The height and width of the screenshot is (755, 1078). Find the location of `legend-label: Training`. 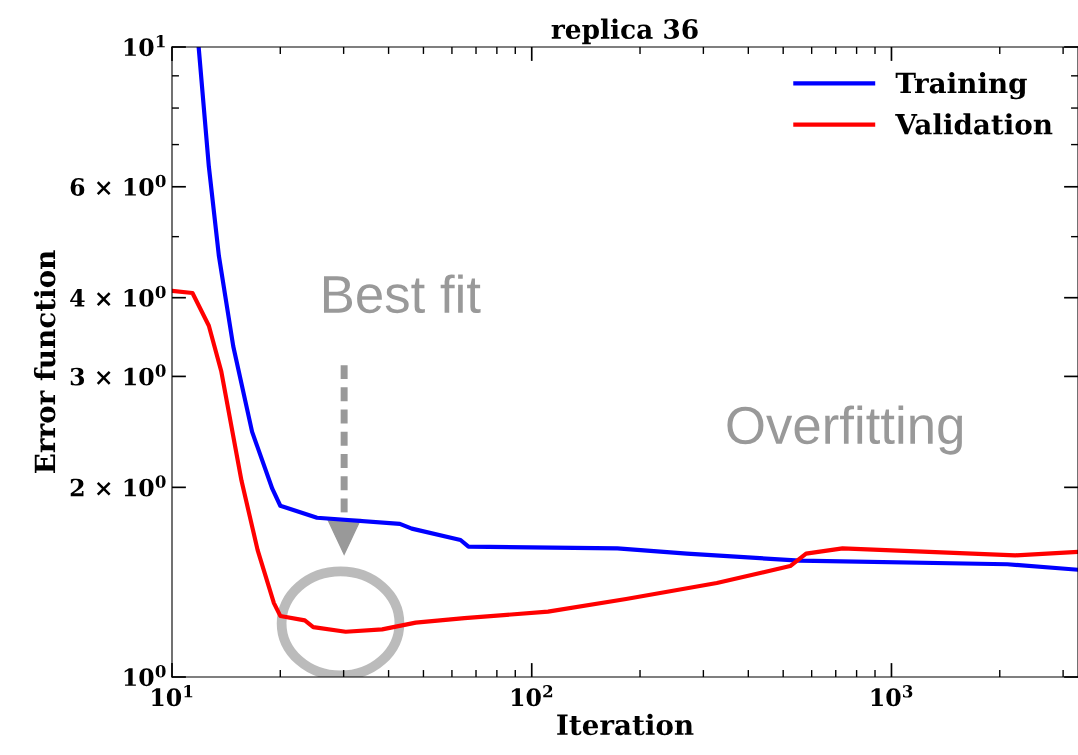

legend-label: Training is located at coordinates (961, 86).